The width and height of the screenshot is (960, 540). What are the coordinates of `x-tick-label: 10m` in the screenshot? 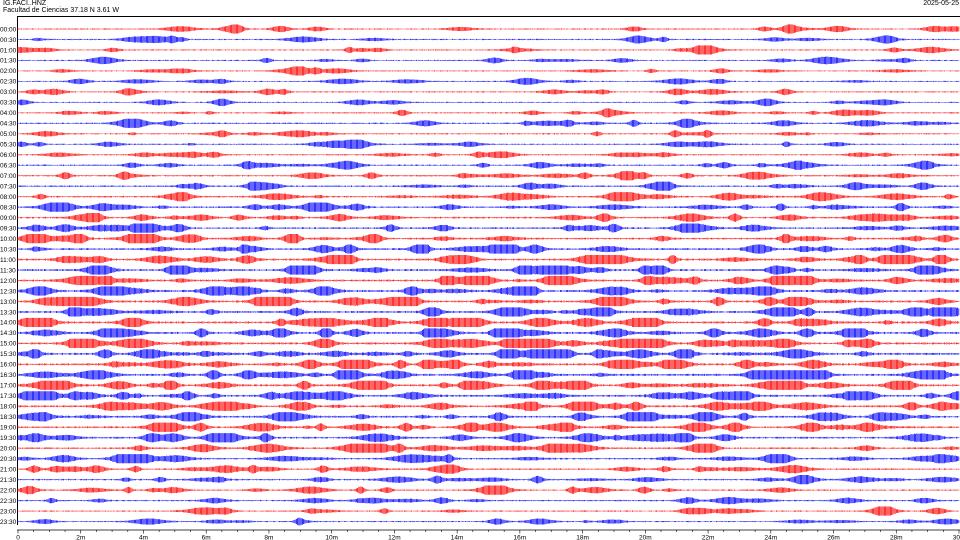 It's located at (331, 537).